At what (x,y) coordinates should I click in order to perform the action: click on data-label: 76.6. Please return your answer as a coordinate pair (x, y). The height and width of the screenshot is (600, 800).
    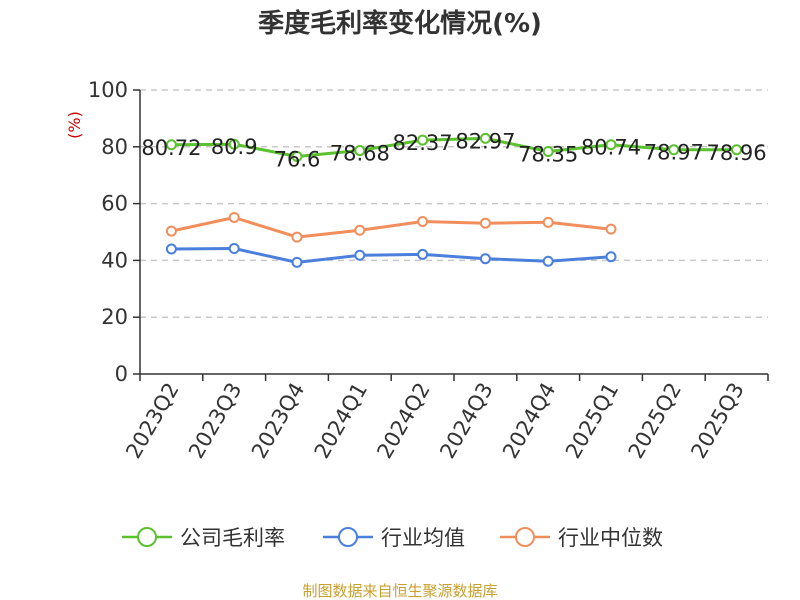
    Looking at the image, I should click on (297, 159).